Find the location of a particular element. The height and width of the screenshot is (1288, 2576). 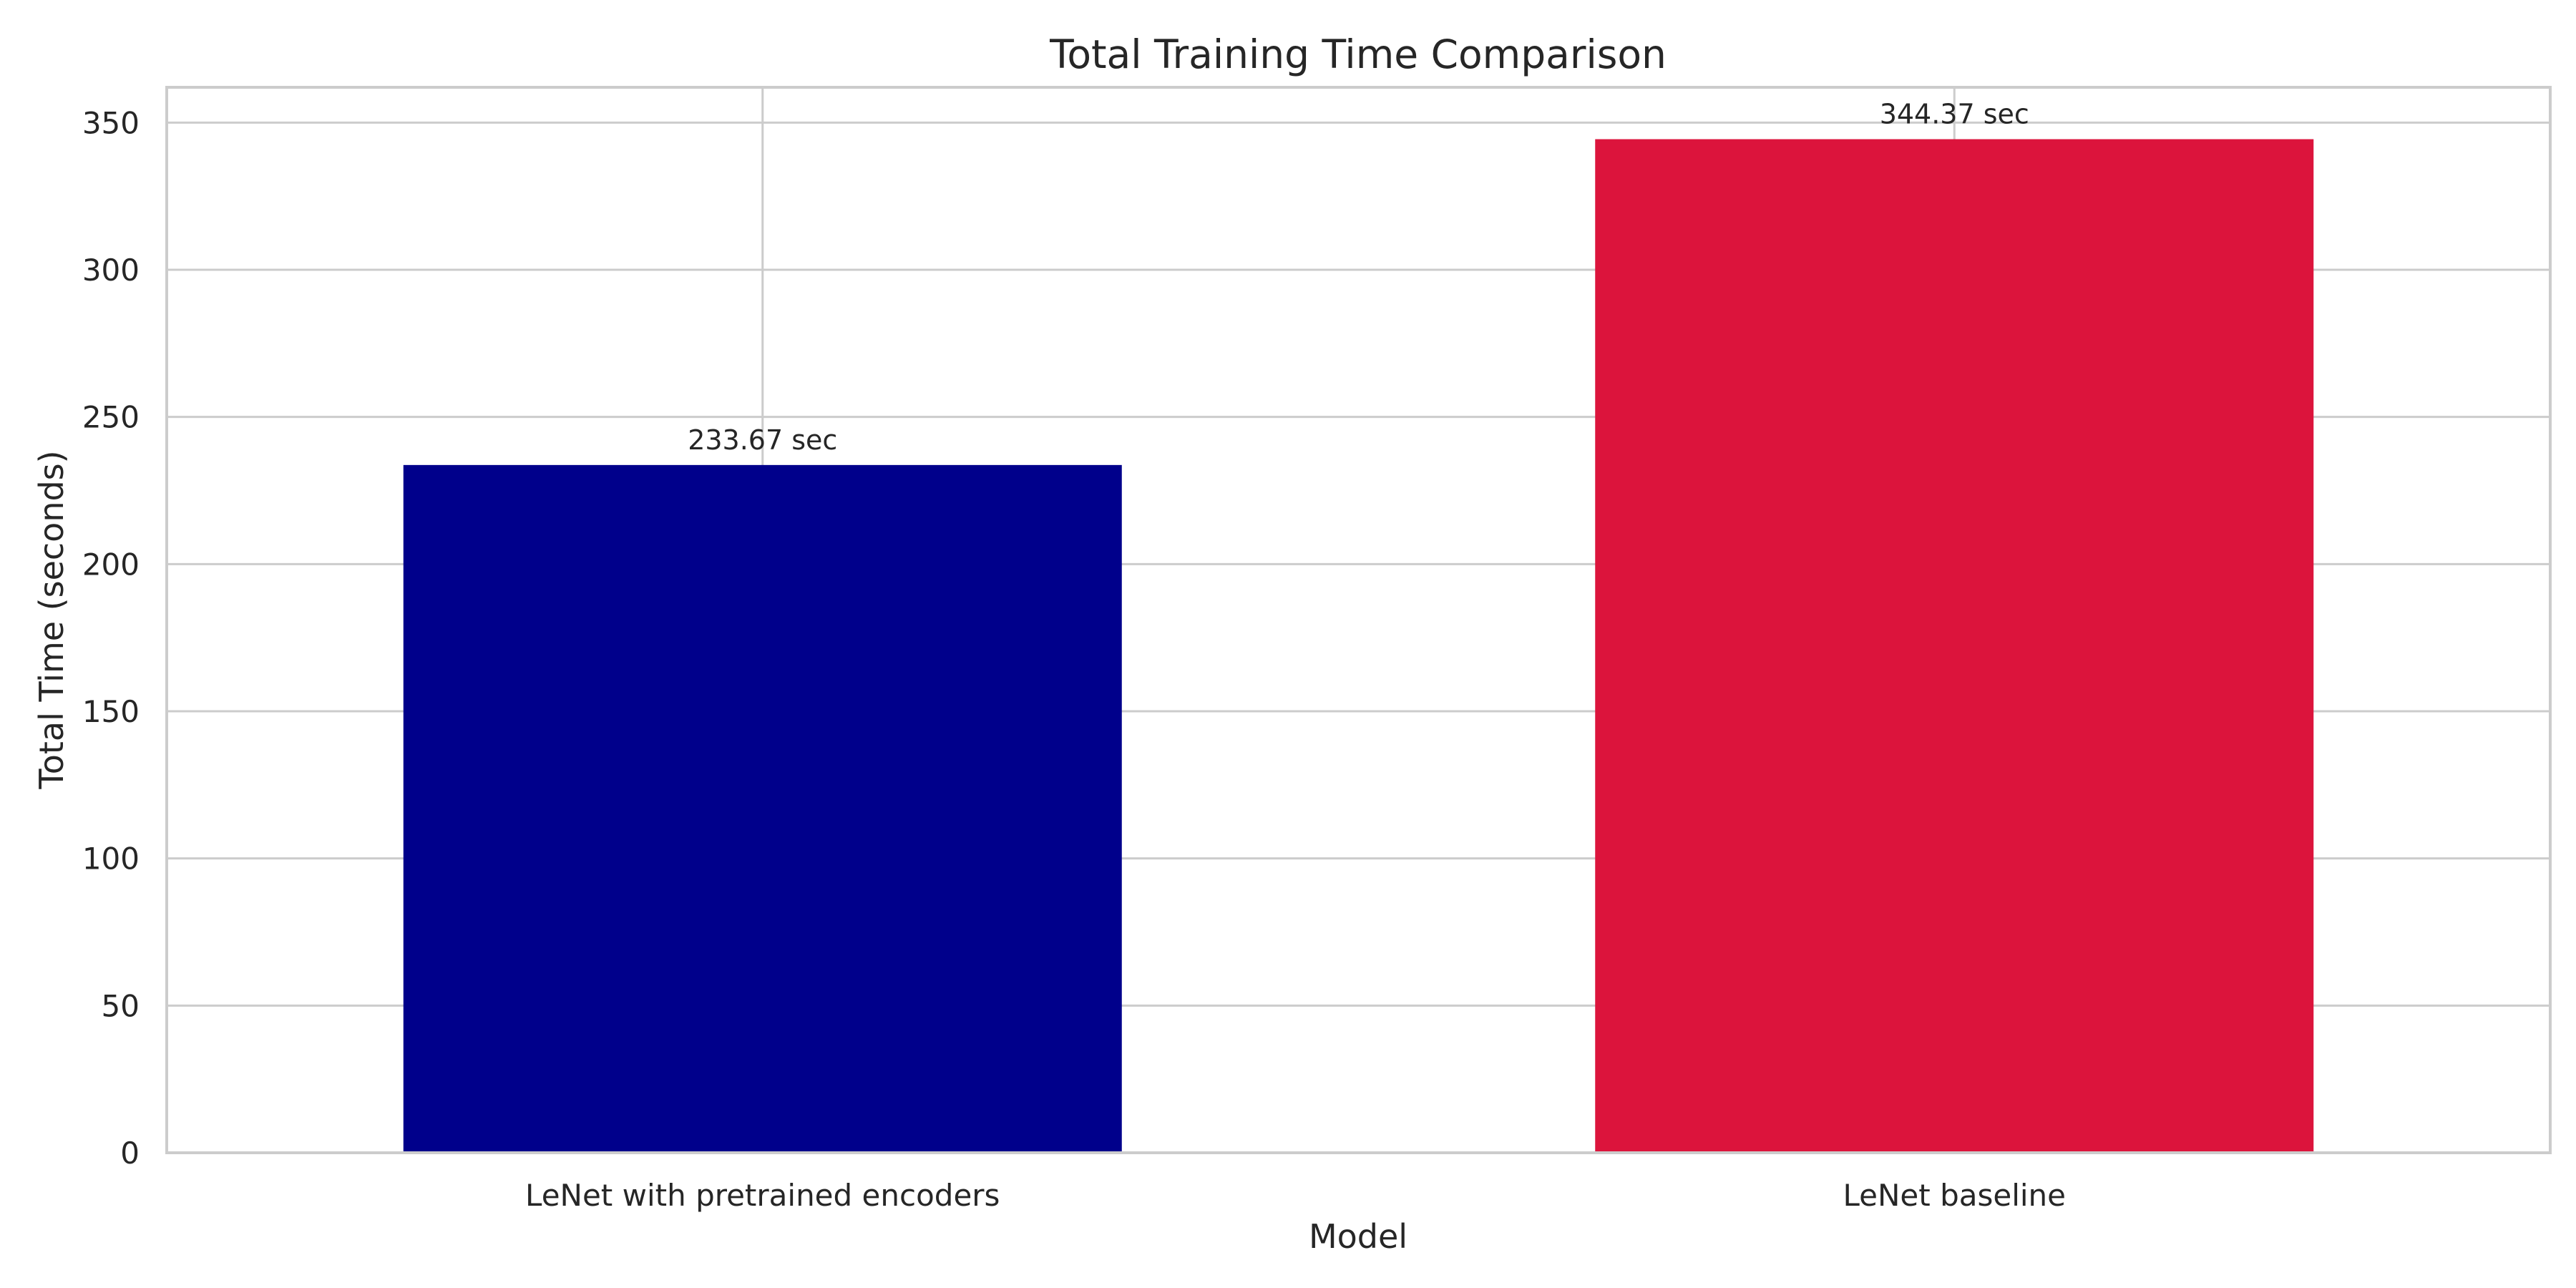

y-tick-label: 300 is located at coordinates (111, 270).